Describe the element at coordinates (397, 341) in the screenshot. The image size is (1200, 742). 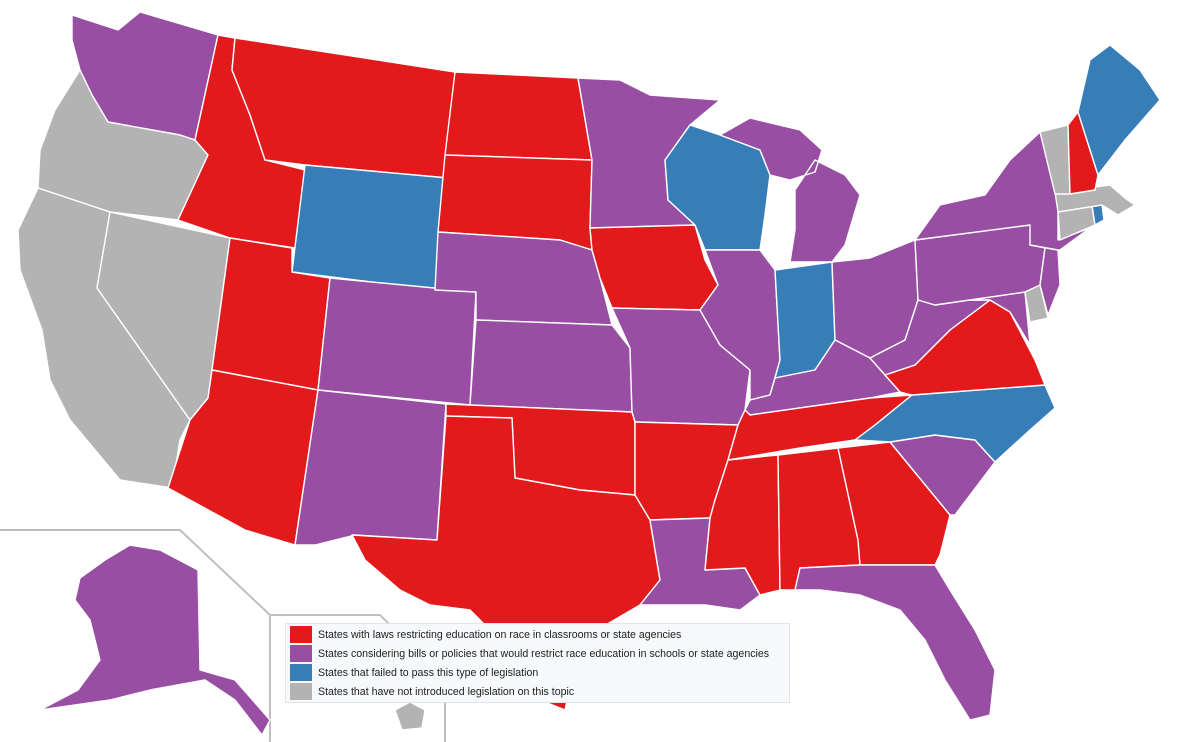
I see `state-colorado` at that location.